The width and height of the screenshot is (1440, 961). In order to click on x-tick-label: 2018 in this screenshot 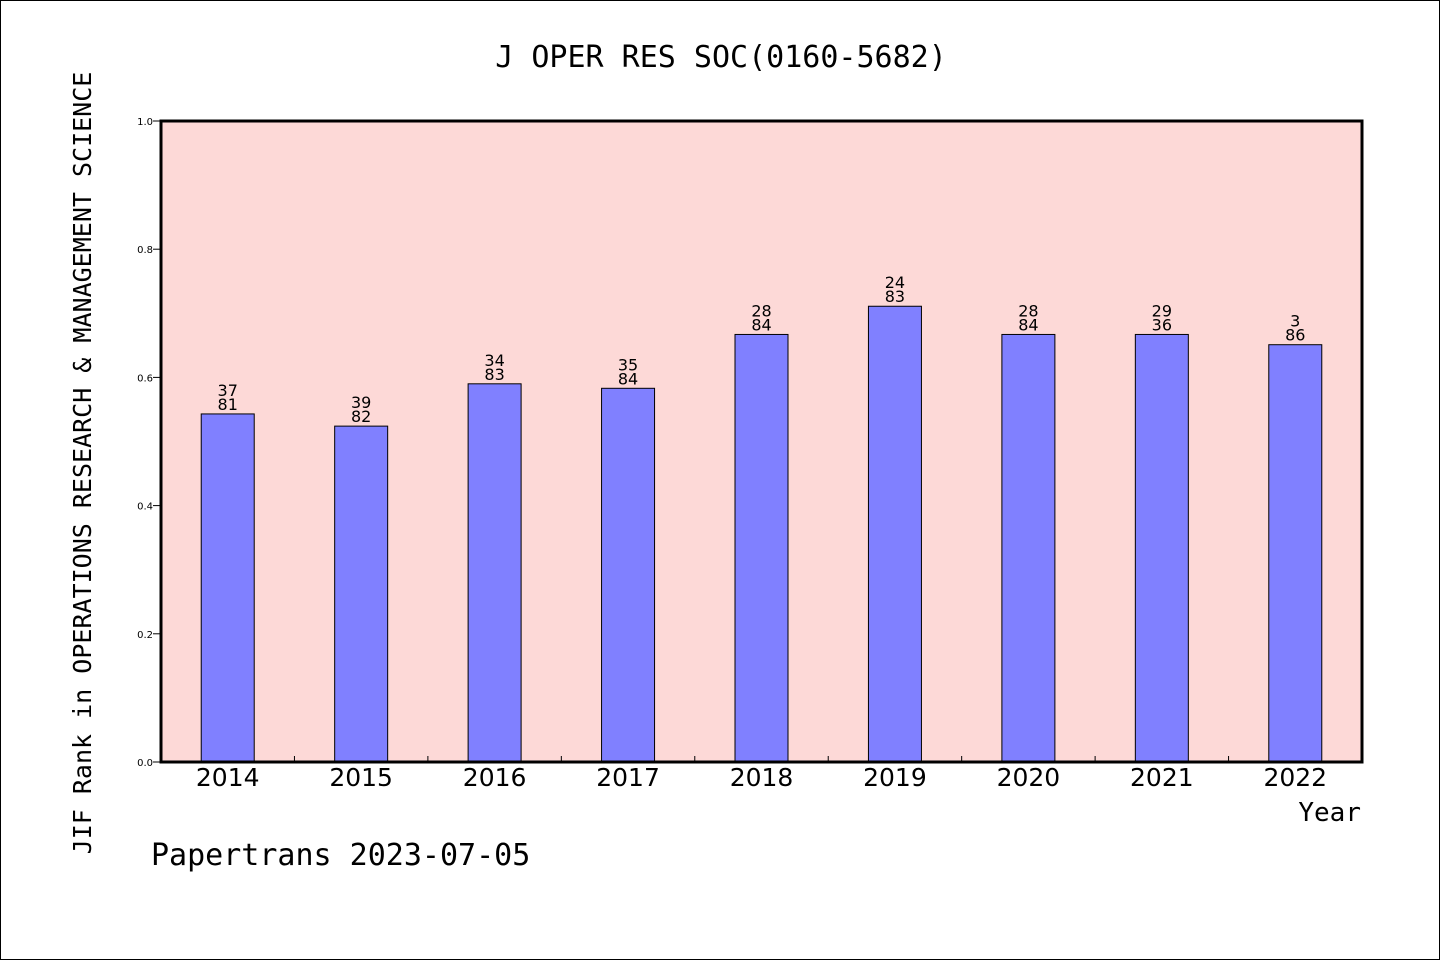, I will do `click(762, 777)`.